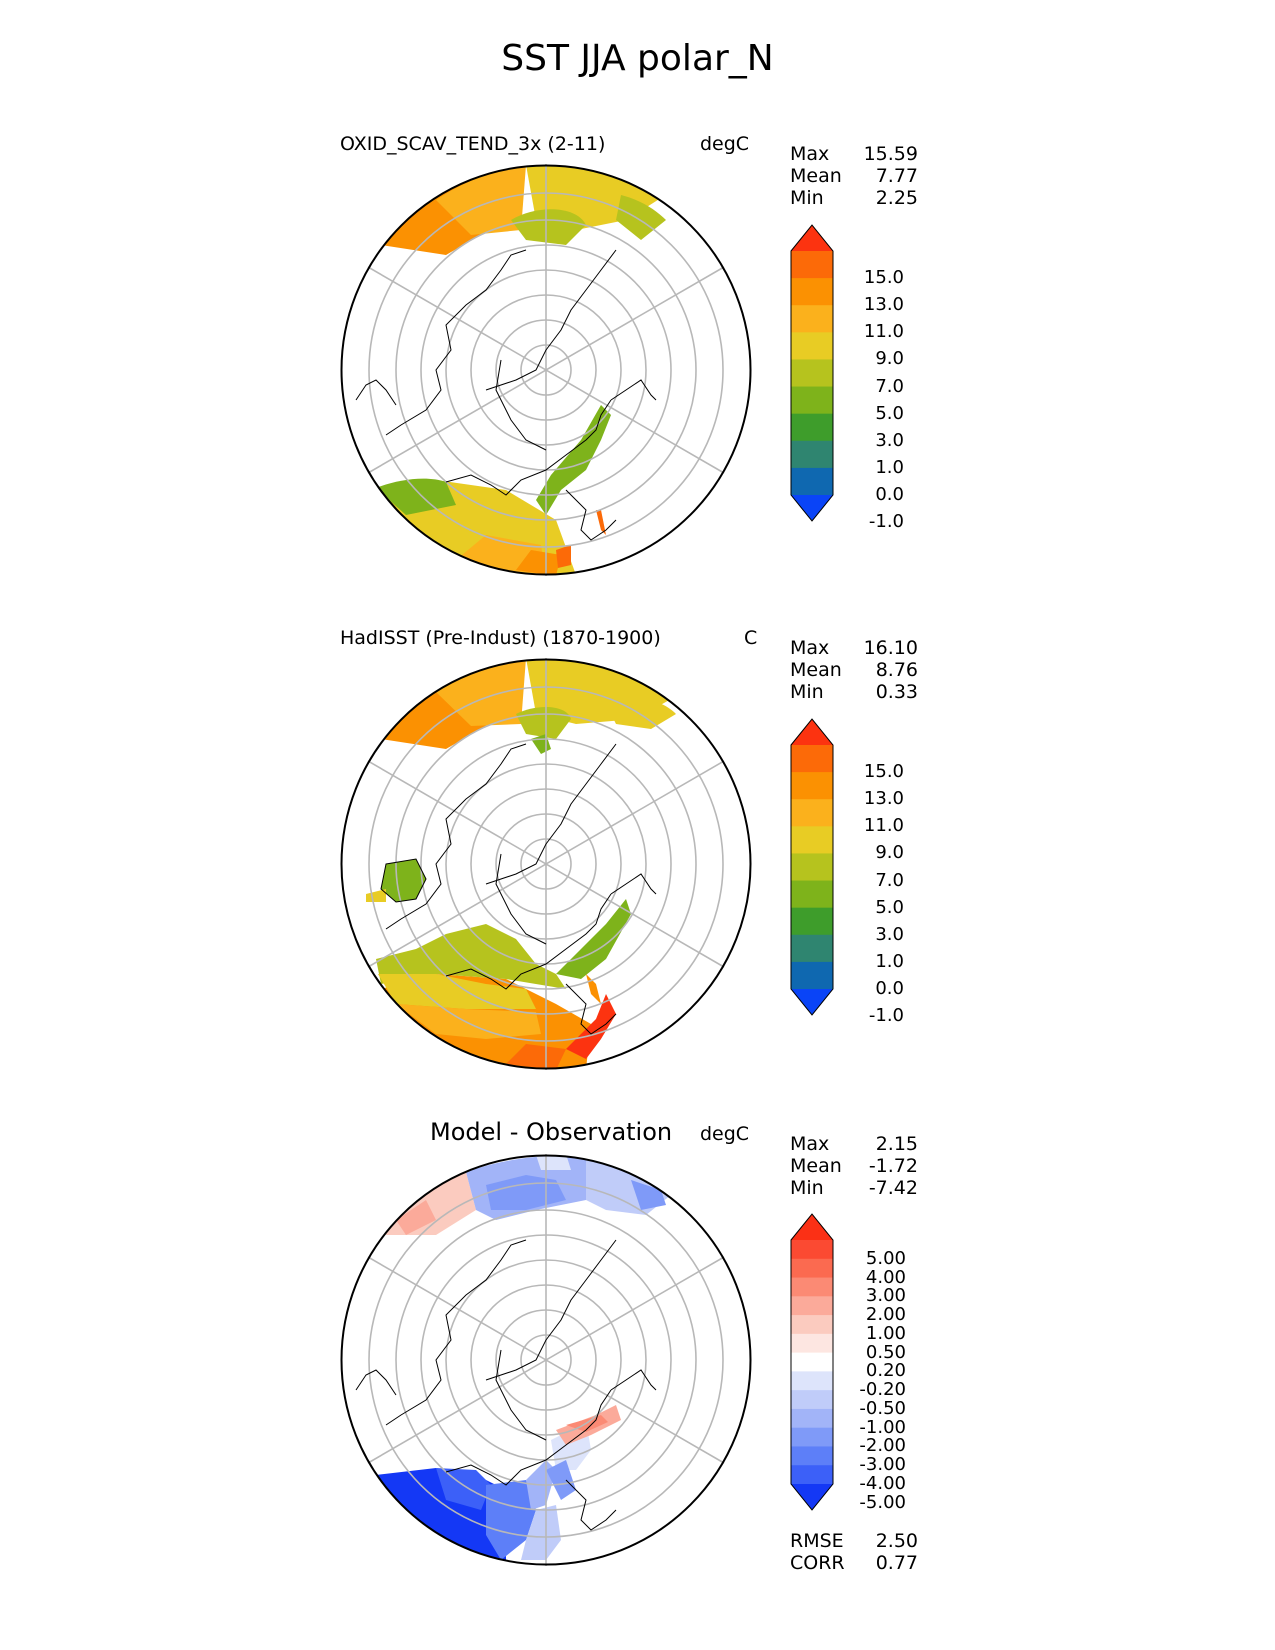 The width and height of the screenshot is (1275, 1650). I want to click on panel-1-units: degC, so click(725, 144).